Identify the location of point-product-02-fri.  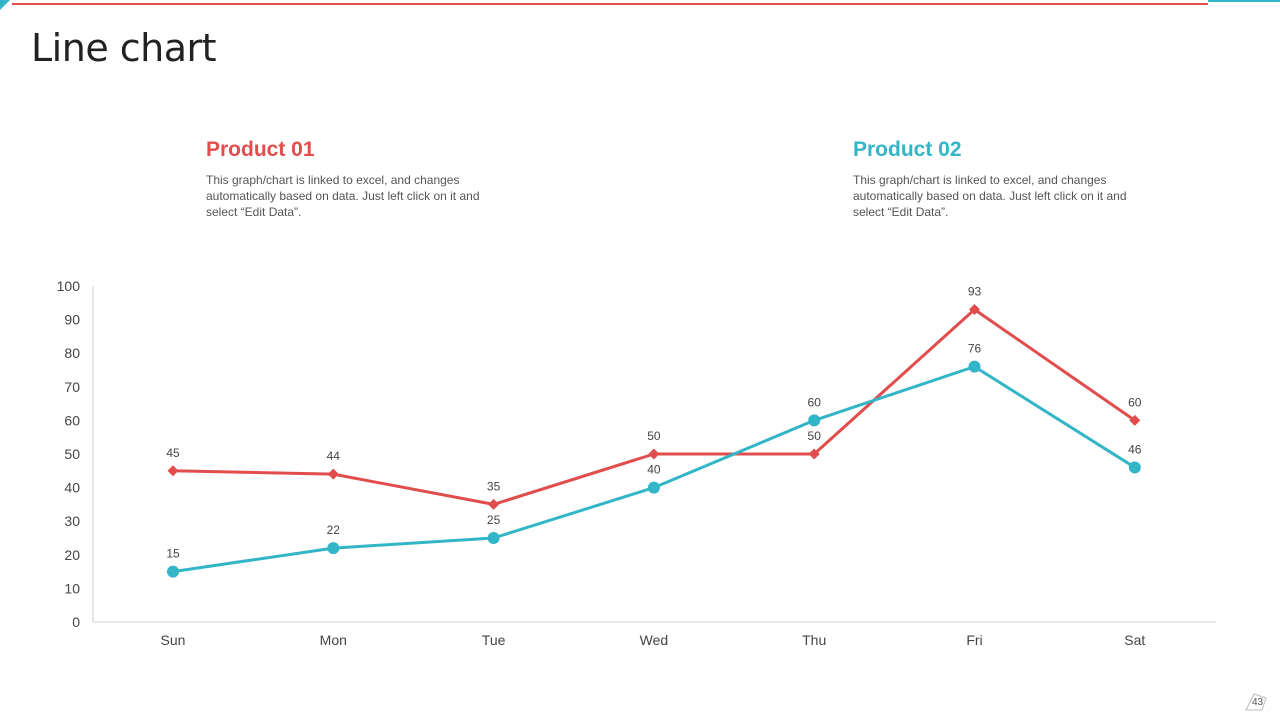
(974, 366).